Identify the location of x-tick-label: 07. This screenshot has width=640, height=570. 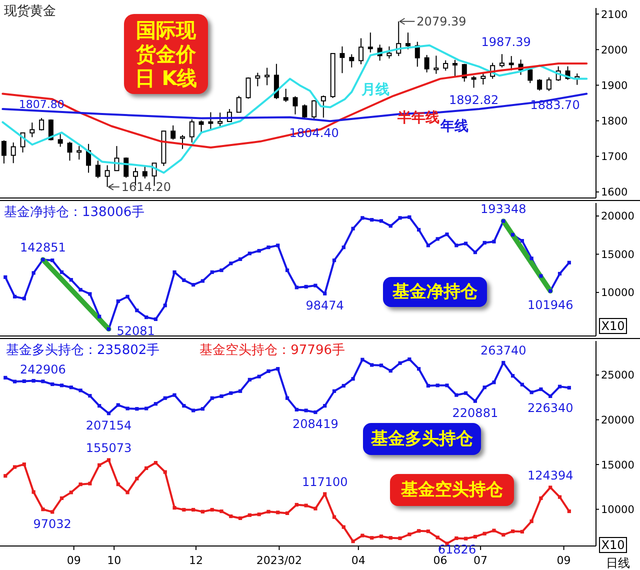
(481, 560).